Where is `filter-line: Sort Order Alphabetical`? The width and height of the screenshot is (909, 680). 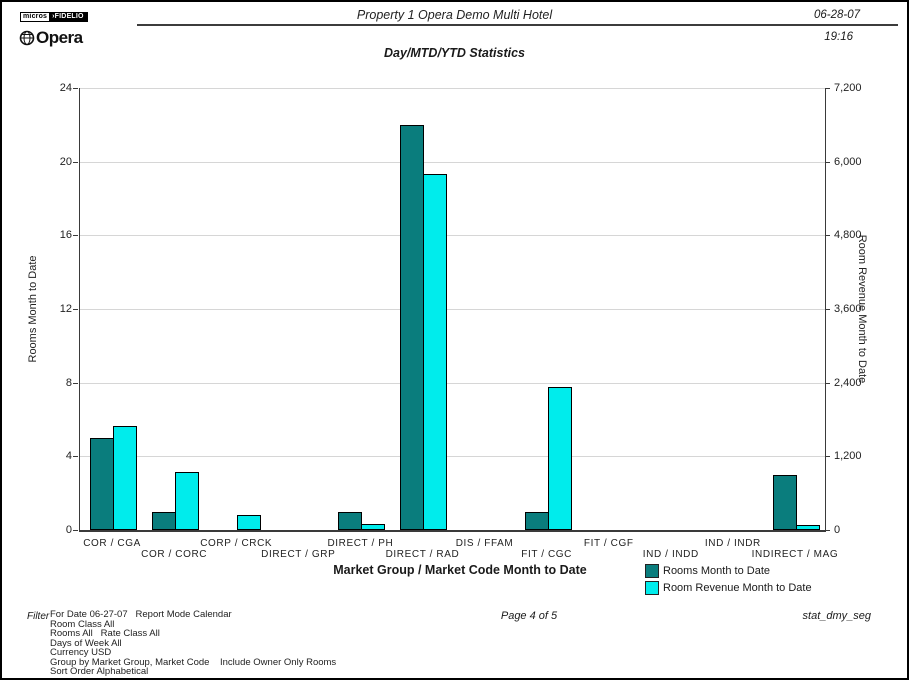 filter-line: Sort Order Alphabetical is located at coordinates (99, 671).